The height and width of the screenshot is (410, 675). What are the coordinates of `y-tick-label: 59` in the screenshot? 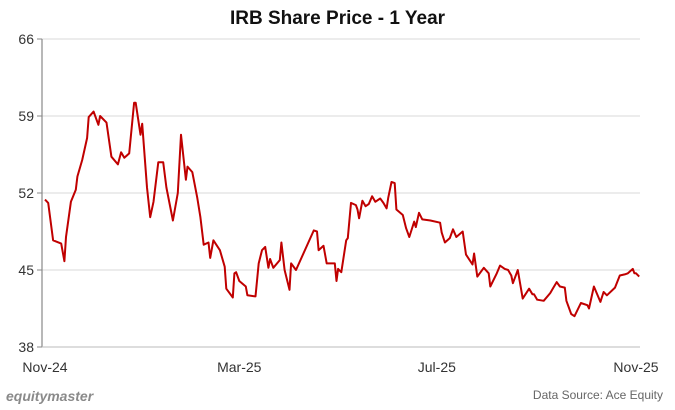 It's located at (26, 116).